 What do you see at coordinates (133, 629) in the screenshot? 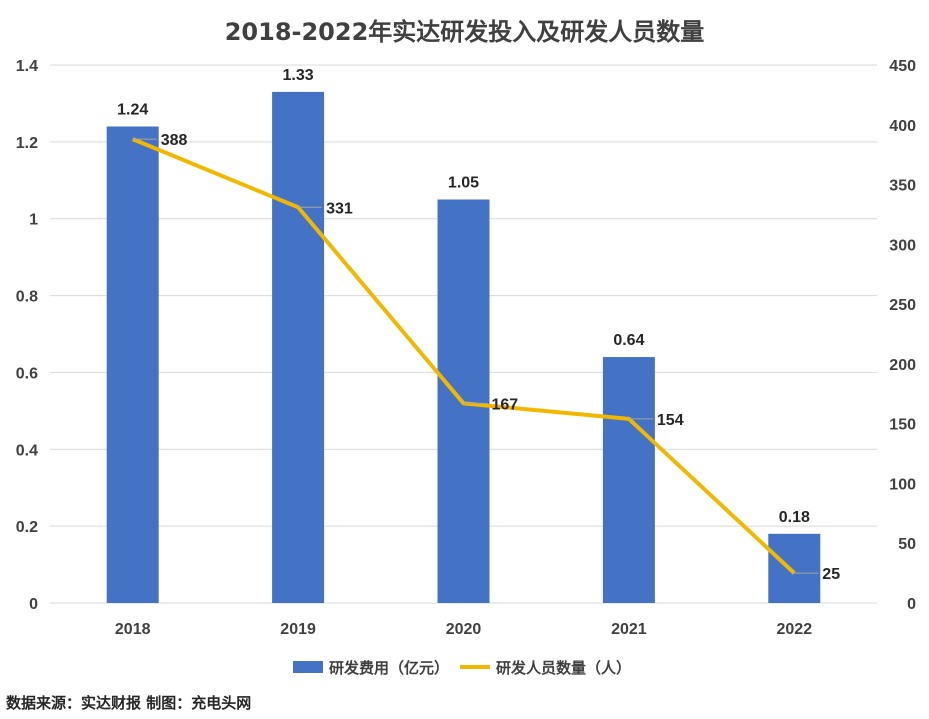
I see `x-axis-tick-label: 2018` at bounding box center [133, 629].